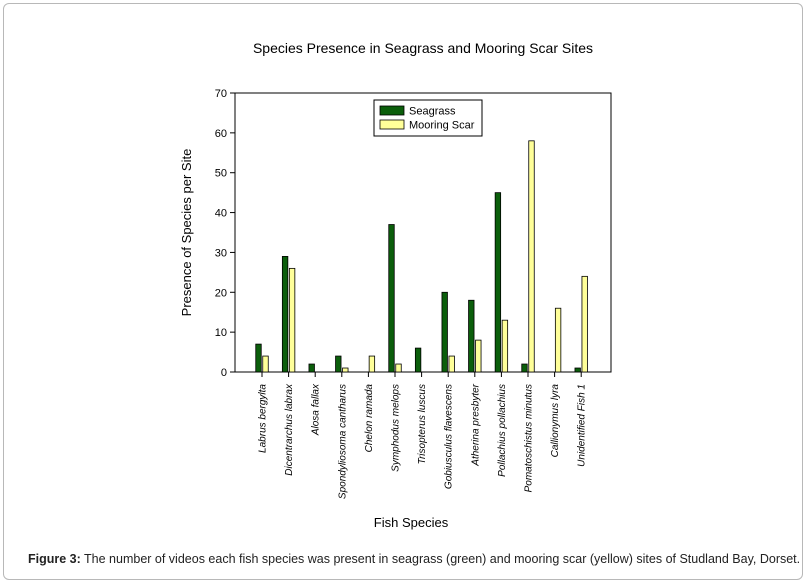  What do you see at coordinates (432, 112) in the screenshot?
I see `legend-label: Seagrass` at bounding box center [432, 112].